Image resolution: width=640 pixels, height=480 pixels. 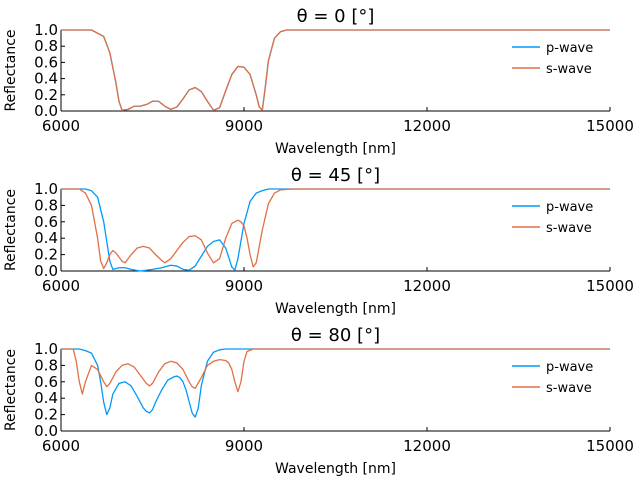 I want to click on chart-title: θ = 0 [°], so click(x=336, y=16).